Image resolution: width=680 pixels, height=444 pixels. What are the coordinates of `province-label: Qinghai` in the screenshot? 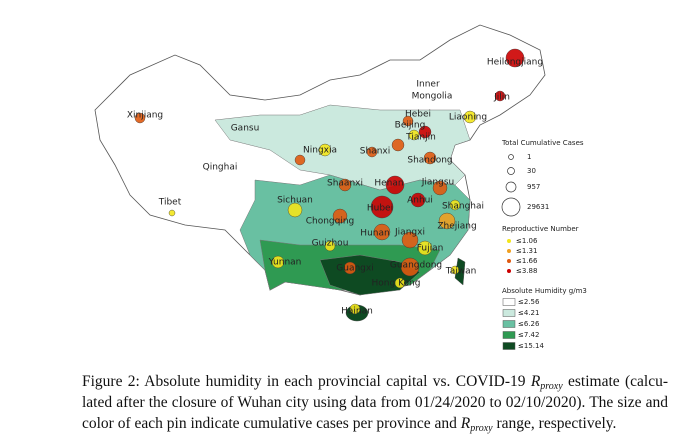 It's located at (220, 168).